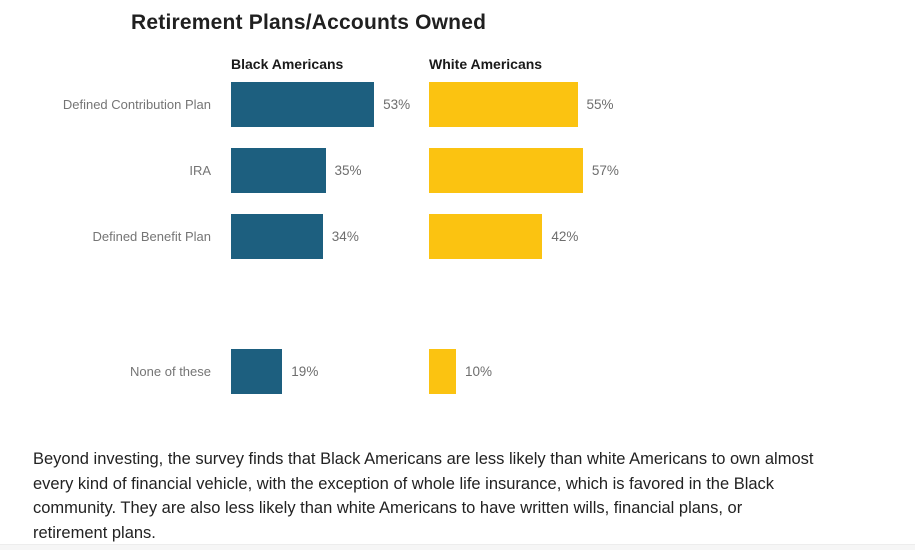  What do you see at coordinates (94, 532) in the screenshot?
I see `caption-line: retirement plans.` at bounding box center [94, 532].